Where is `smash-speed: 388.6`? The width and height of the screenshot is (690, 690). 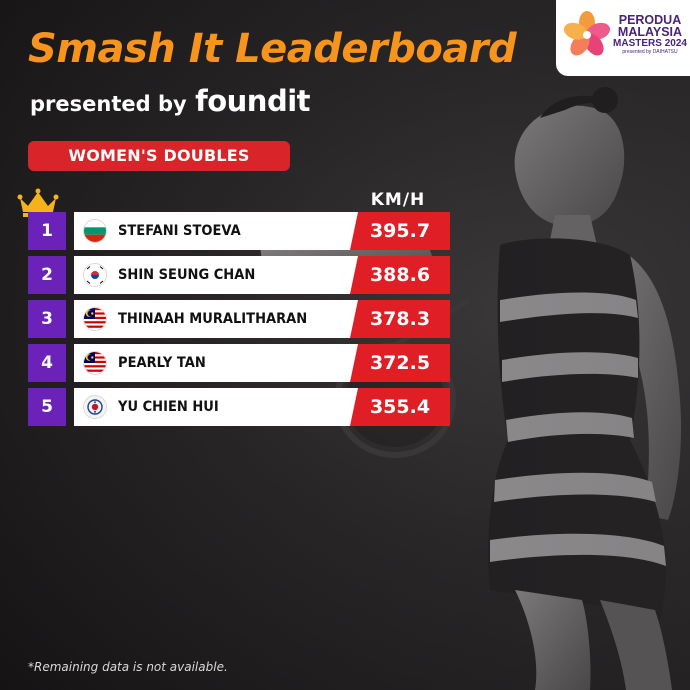
smash-speed: 388.6 is located at coordinates (400, 275).